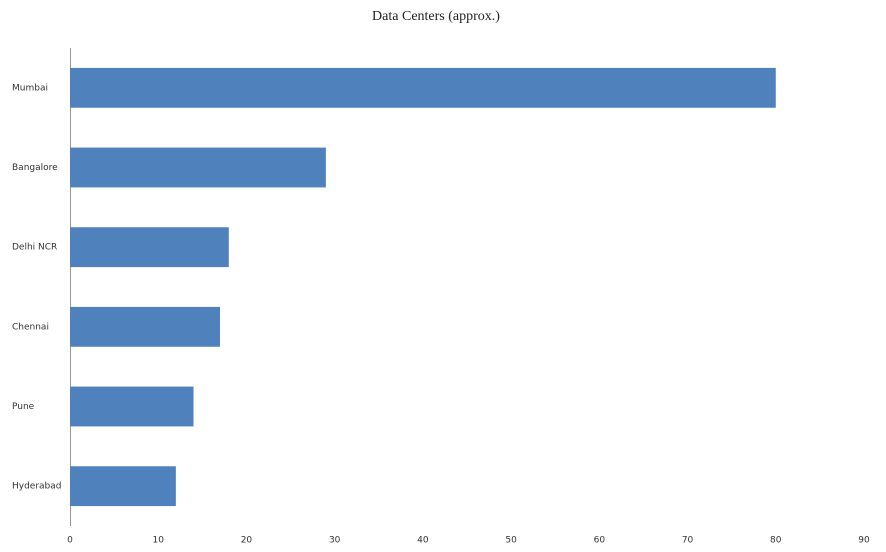 This screenshot has width=886, height=552. Describe the element at coordinates (688, 541) in the screenshot. I see `x-tick-label: 70` at that location.